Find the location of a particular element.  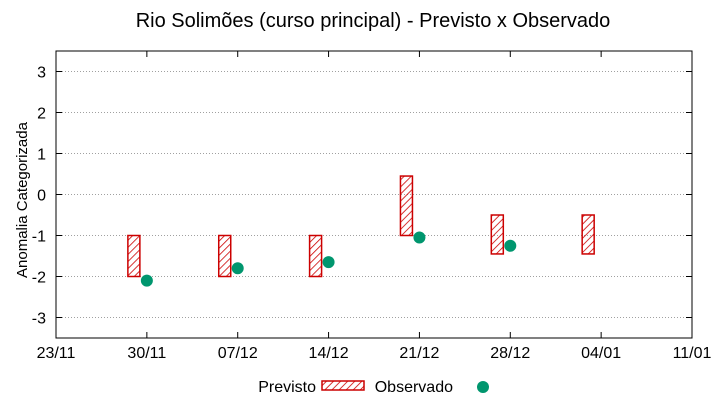

y-tick-label: -1 is located at coordinates (39, 237).